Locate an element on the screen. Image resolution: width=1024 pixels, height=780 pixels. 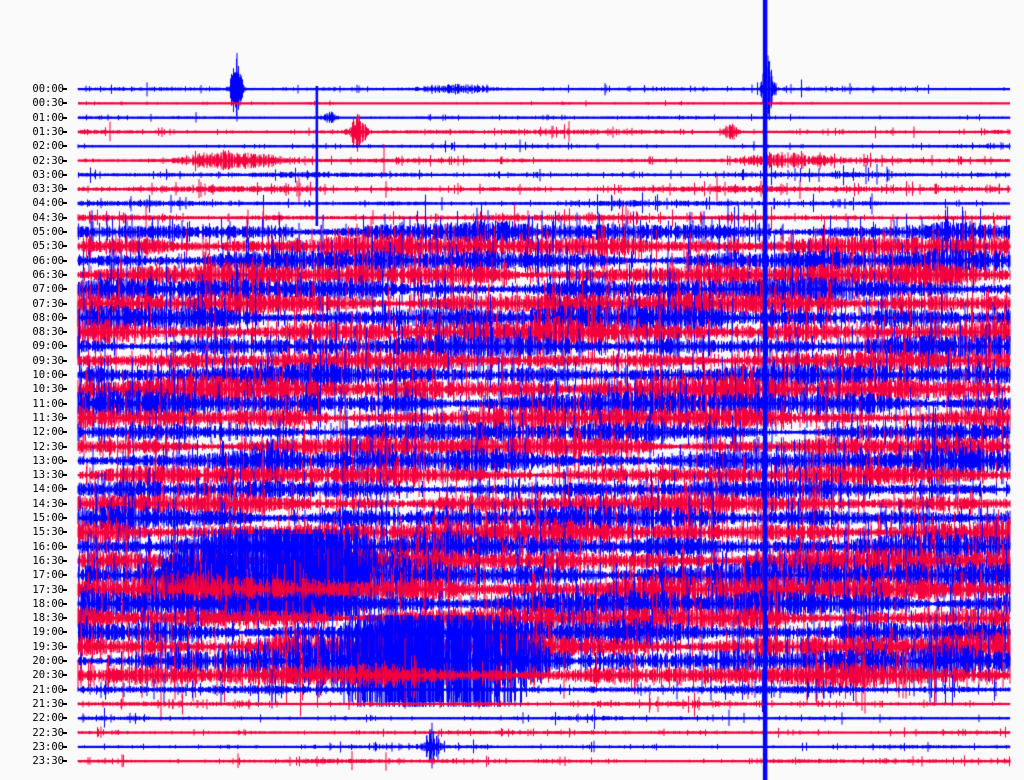
time-tick-label: 10:00 is located at coordinates (48, 375).